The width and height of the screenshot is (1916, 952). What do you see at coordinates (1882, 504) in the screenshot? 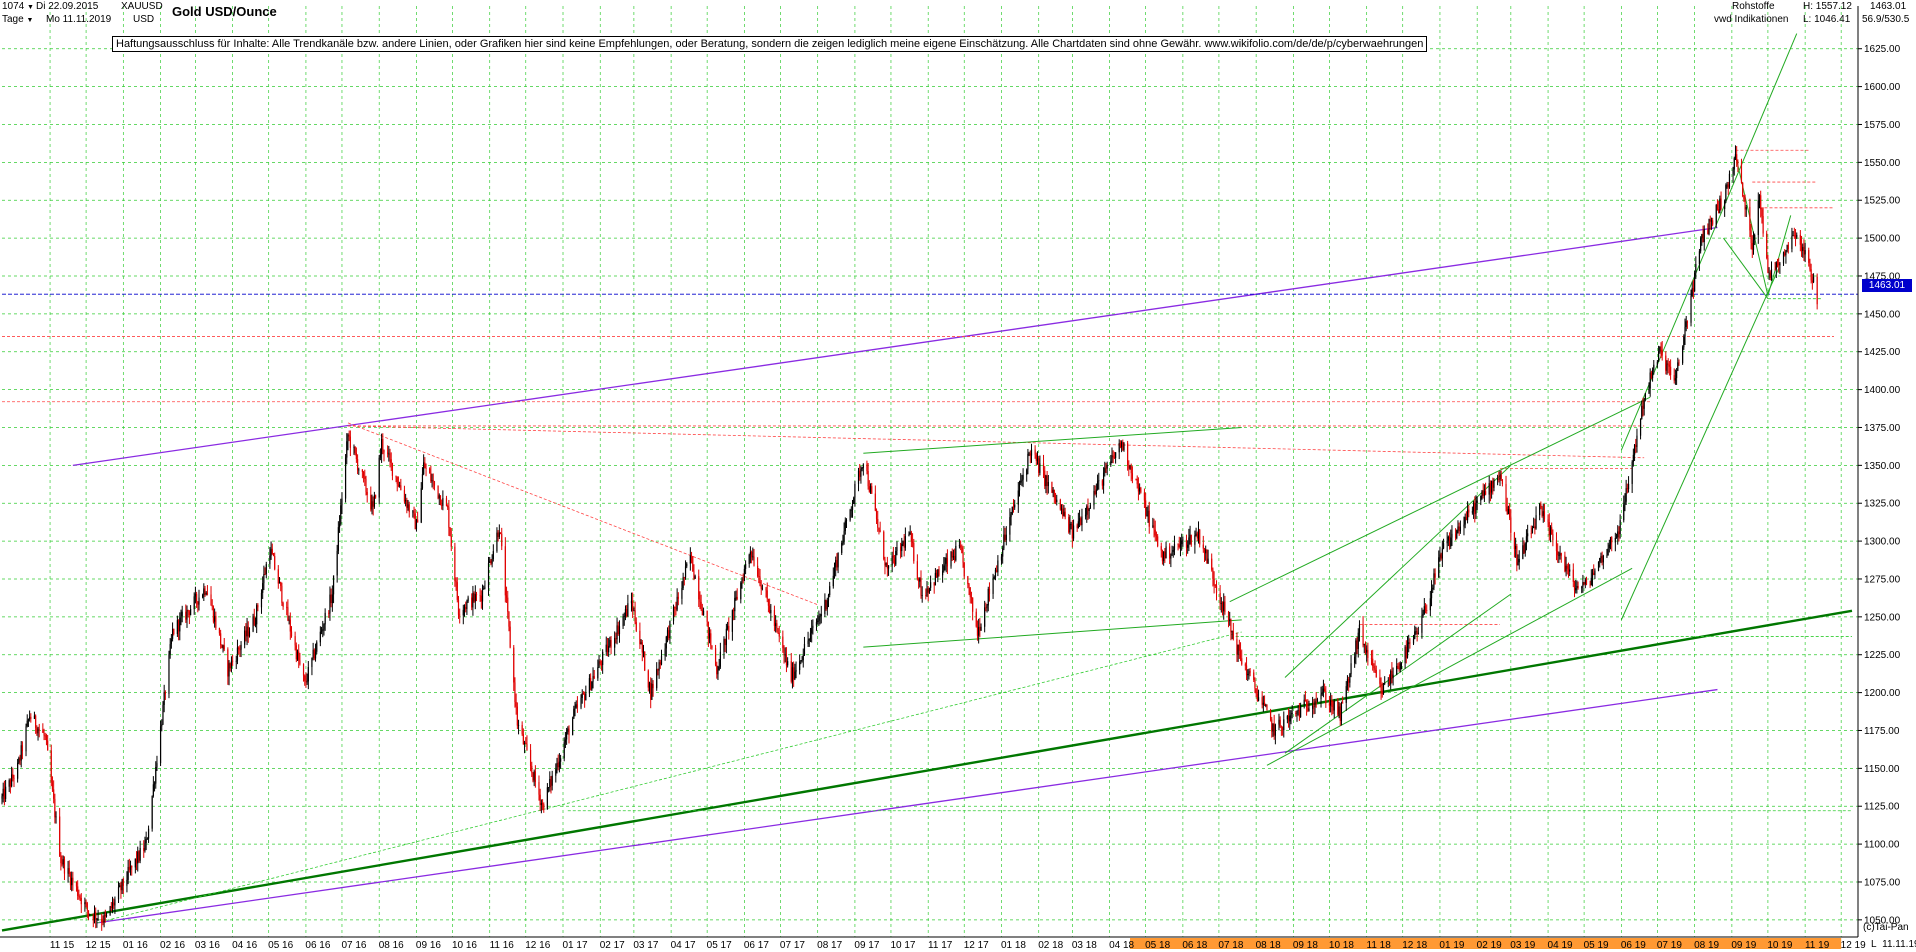
I see `y-tick-label: 1325.00` at bounding box center [1882, 504].